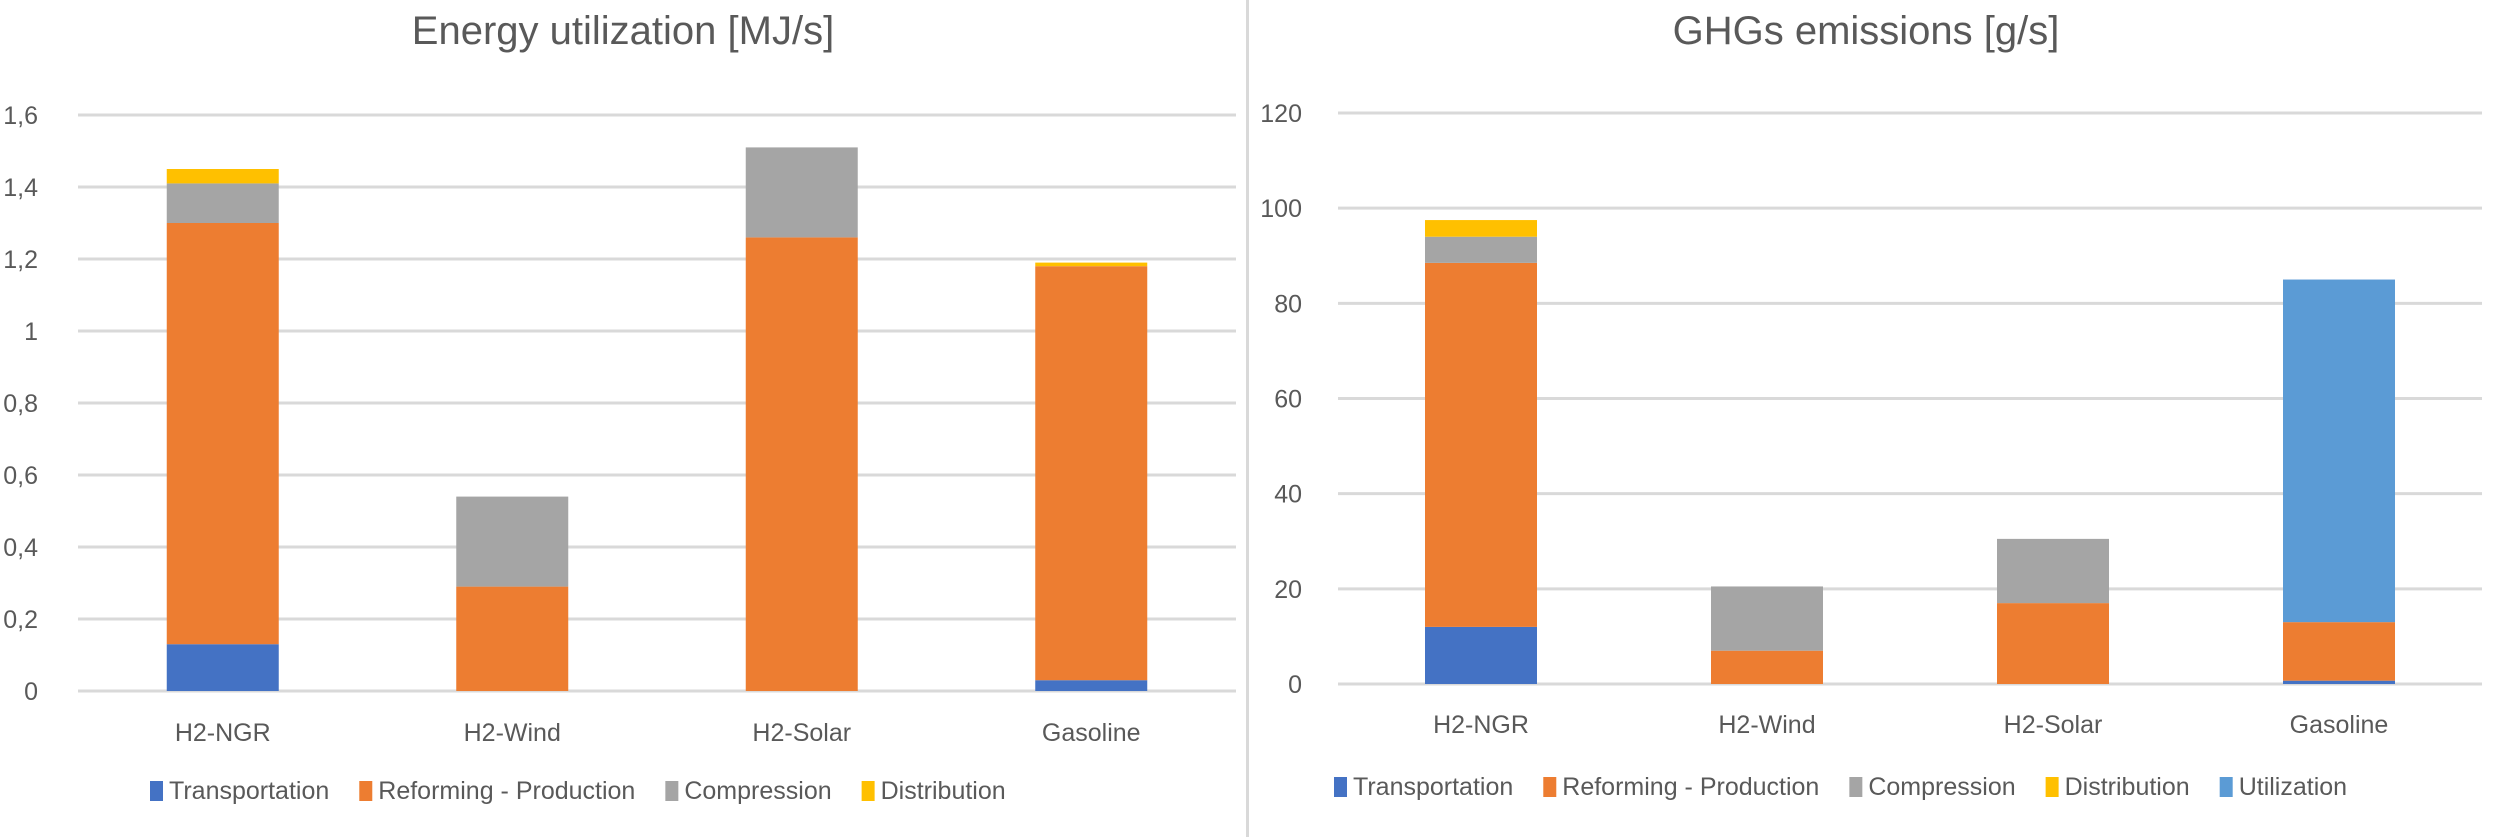 This screenshot has width=2503, height=837. I want to click on y-tick-label: 100, so click(1281, 209).